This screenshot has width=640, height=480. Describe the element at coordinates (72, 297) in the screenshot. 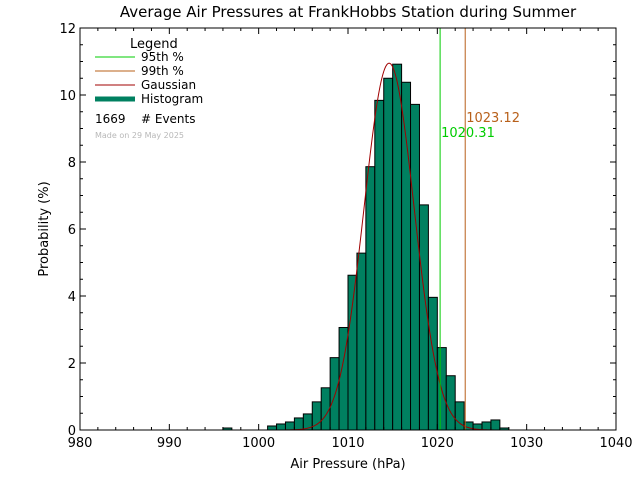

I see `y-tick-label: 4` at that location.